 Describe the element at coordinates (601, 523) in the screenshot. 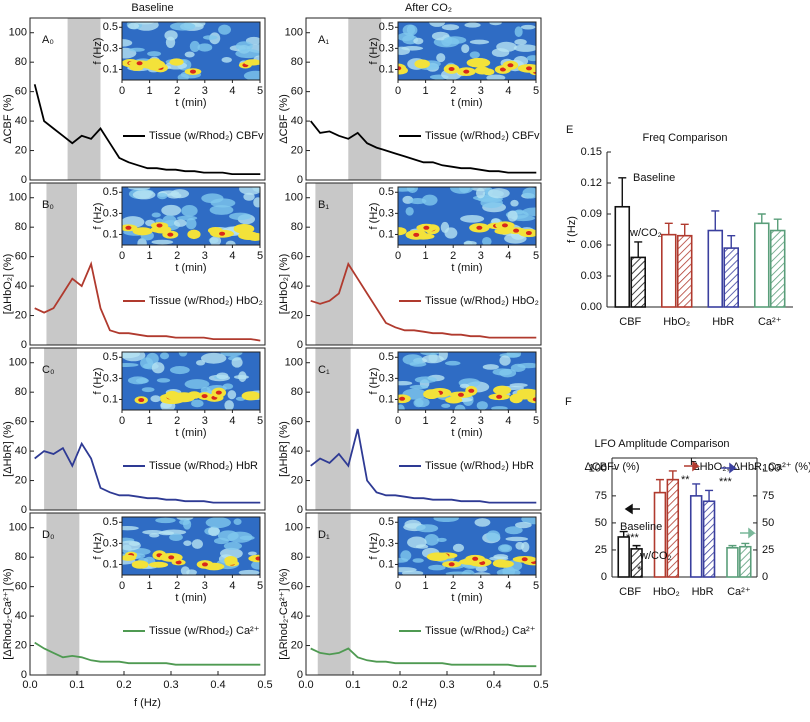

I see `y-tick-label: 50` at that location.